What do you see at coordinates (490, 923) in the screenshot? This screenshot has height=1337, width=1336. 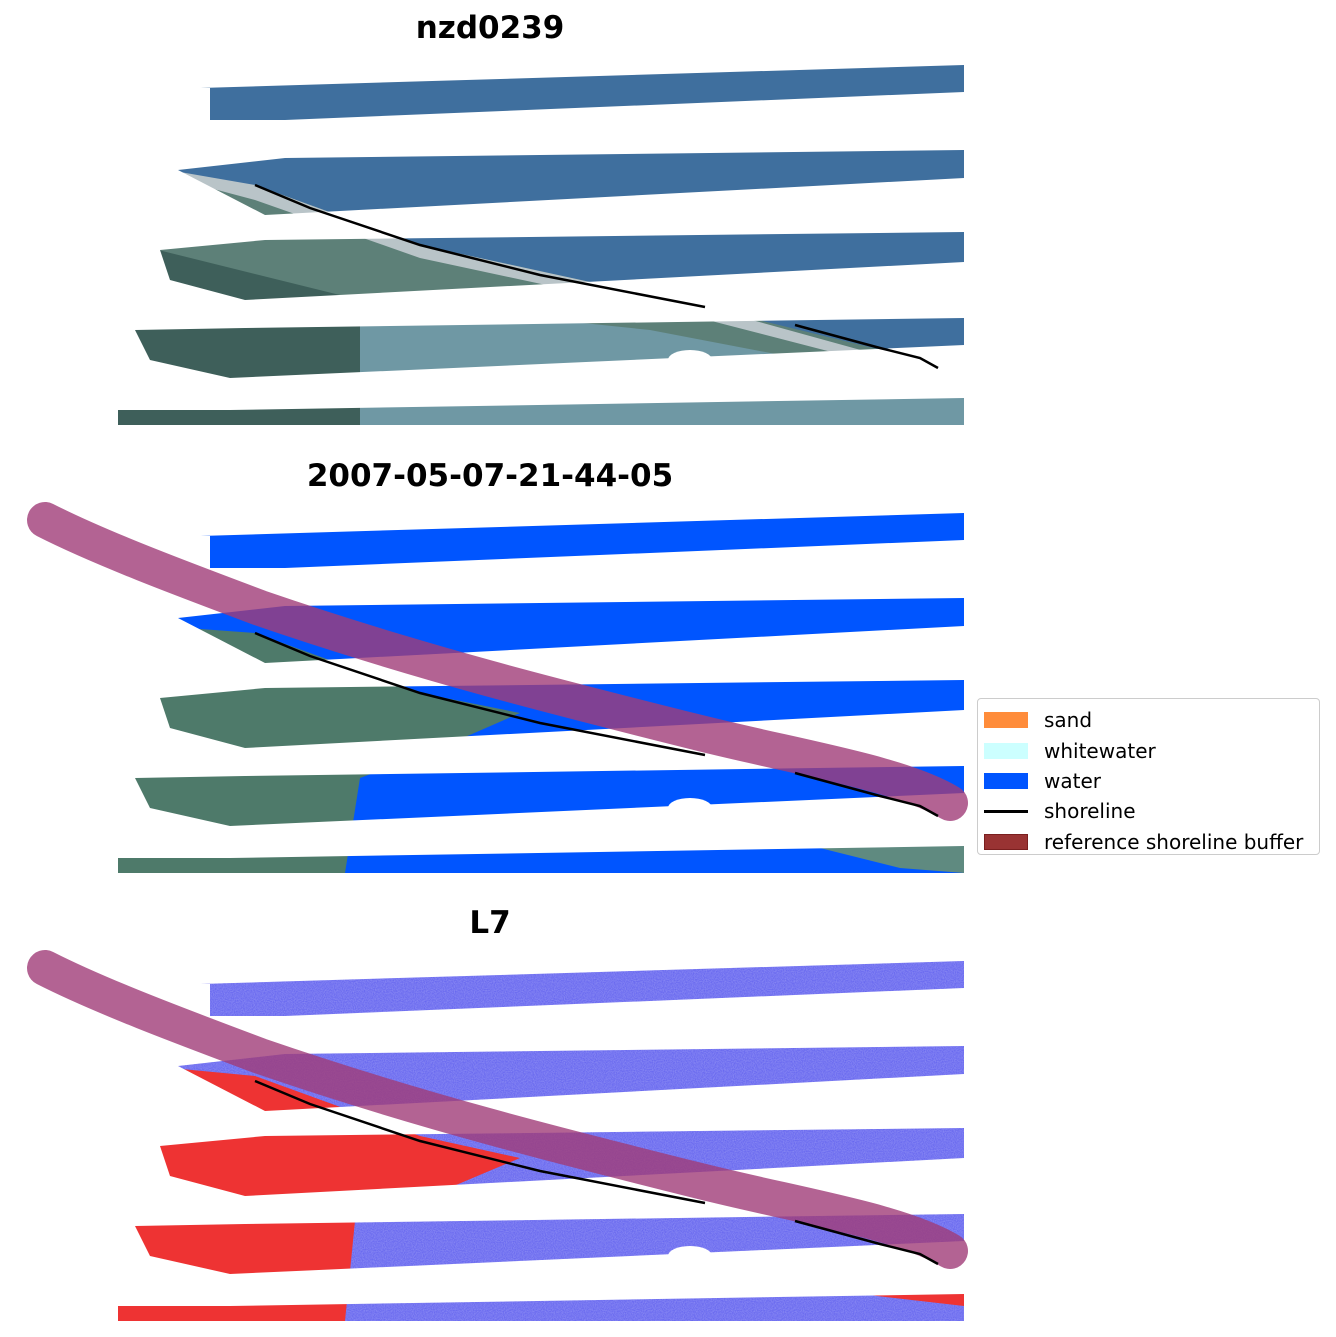 I see `panel-title-satellite: L7` at bounding box center [490, 923].